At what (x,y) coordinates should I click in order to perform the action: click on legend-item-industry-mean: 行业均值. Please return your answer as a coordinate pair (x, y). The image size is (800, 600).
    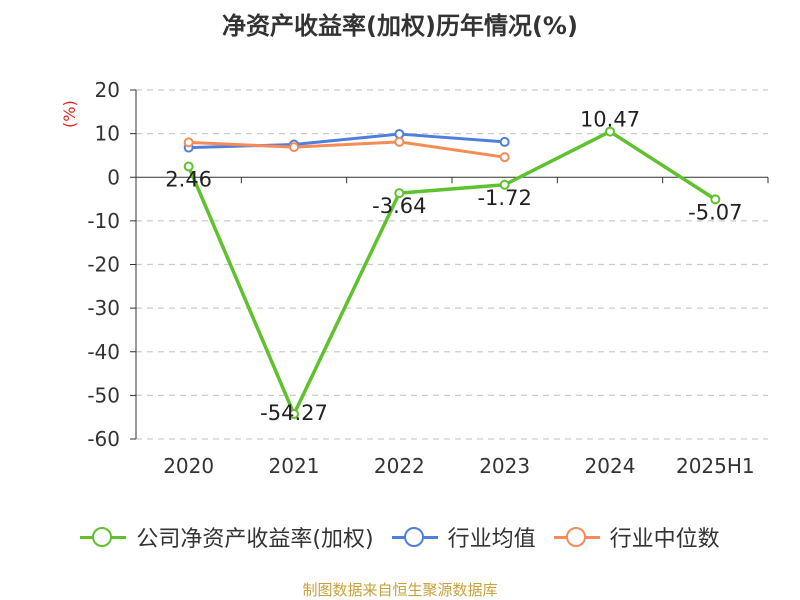
    Looking at the image, I should click on (463, 537).